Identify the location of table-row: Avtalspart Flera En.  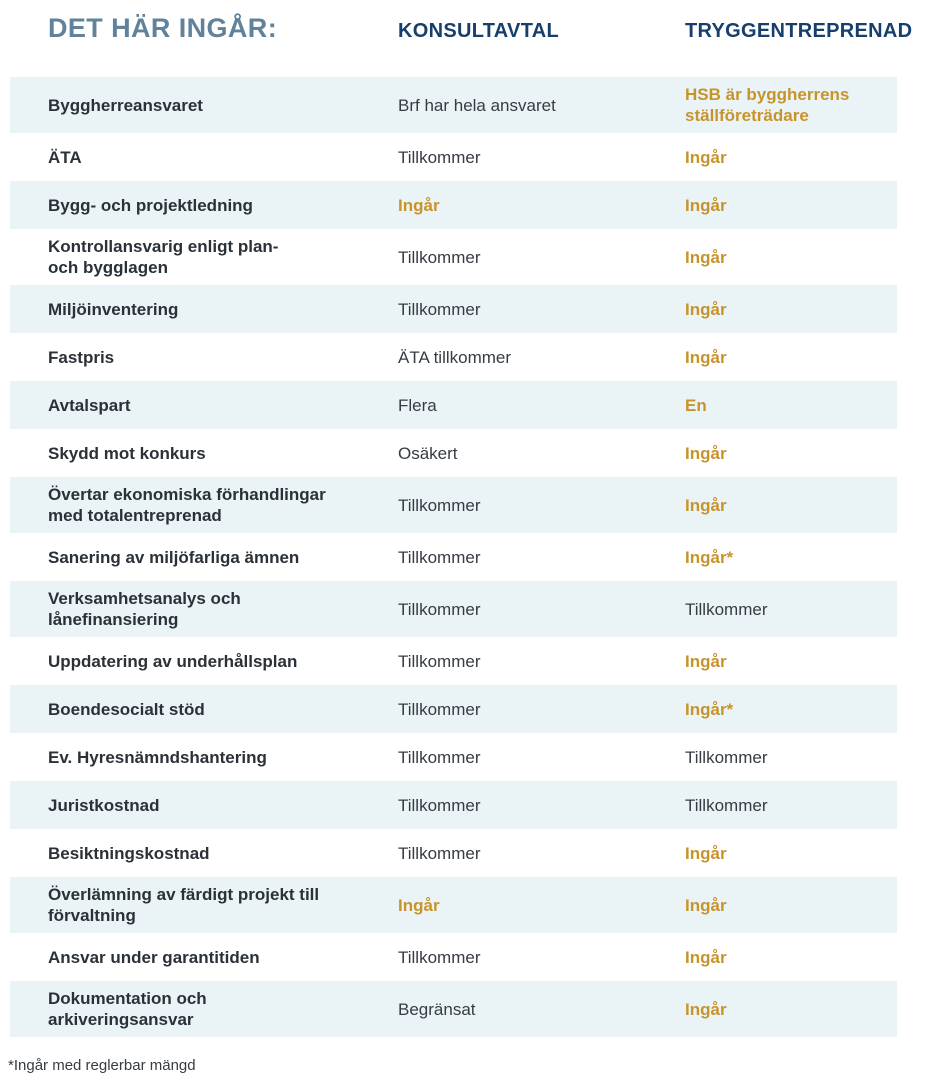
(453, 405).